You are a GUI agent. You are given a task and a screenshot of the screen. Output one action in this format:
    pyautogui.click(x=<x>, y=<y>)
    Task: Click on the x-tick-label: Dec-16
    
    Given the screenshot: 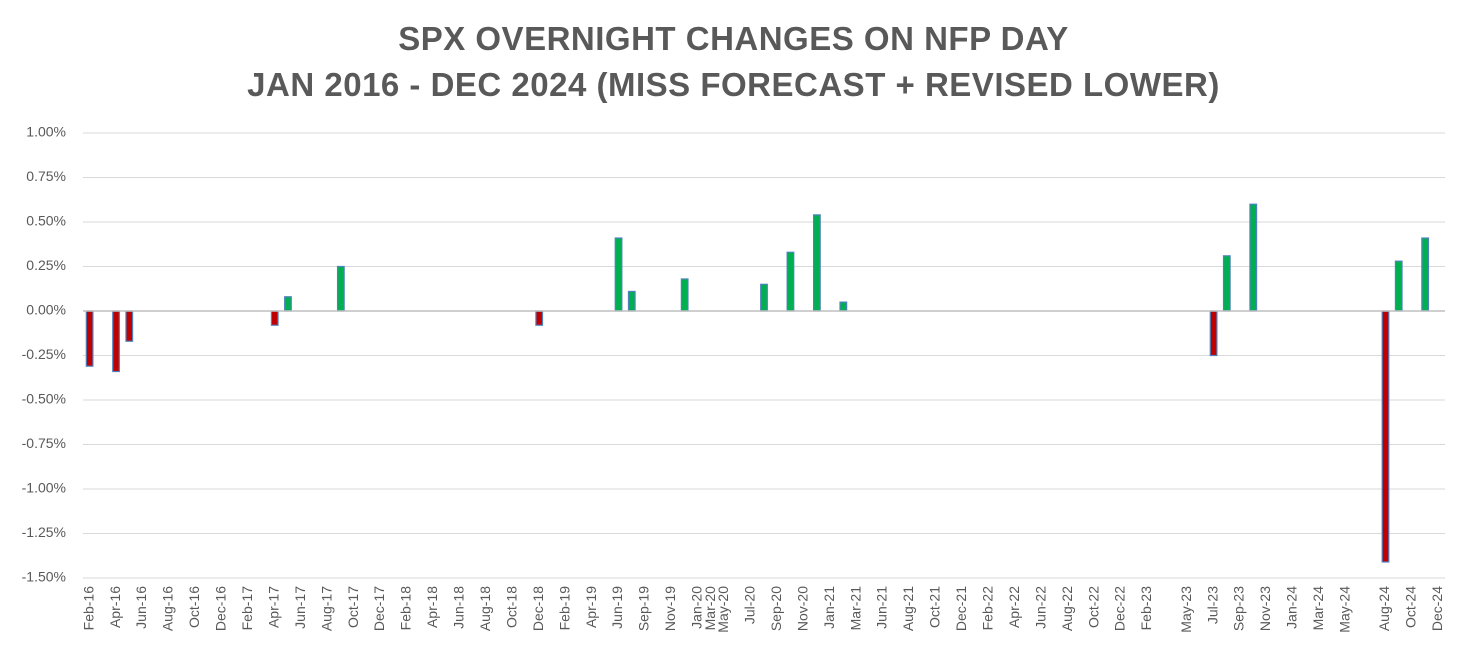 What is the action you would take?
    pyautogui.click(x=221, y=608)
    